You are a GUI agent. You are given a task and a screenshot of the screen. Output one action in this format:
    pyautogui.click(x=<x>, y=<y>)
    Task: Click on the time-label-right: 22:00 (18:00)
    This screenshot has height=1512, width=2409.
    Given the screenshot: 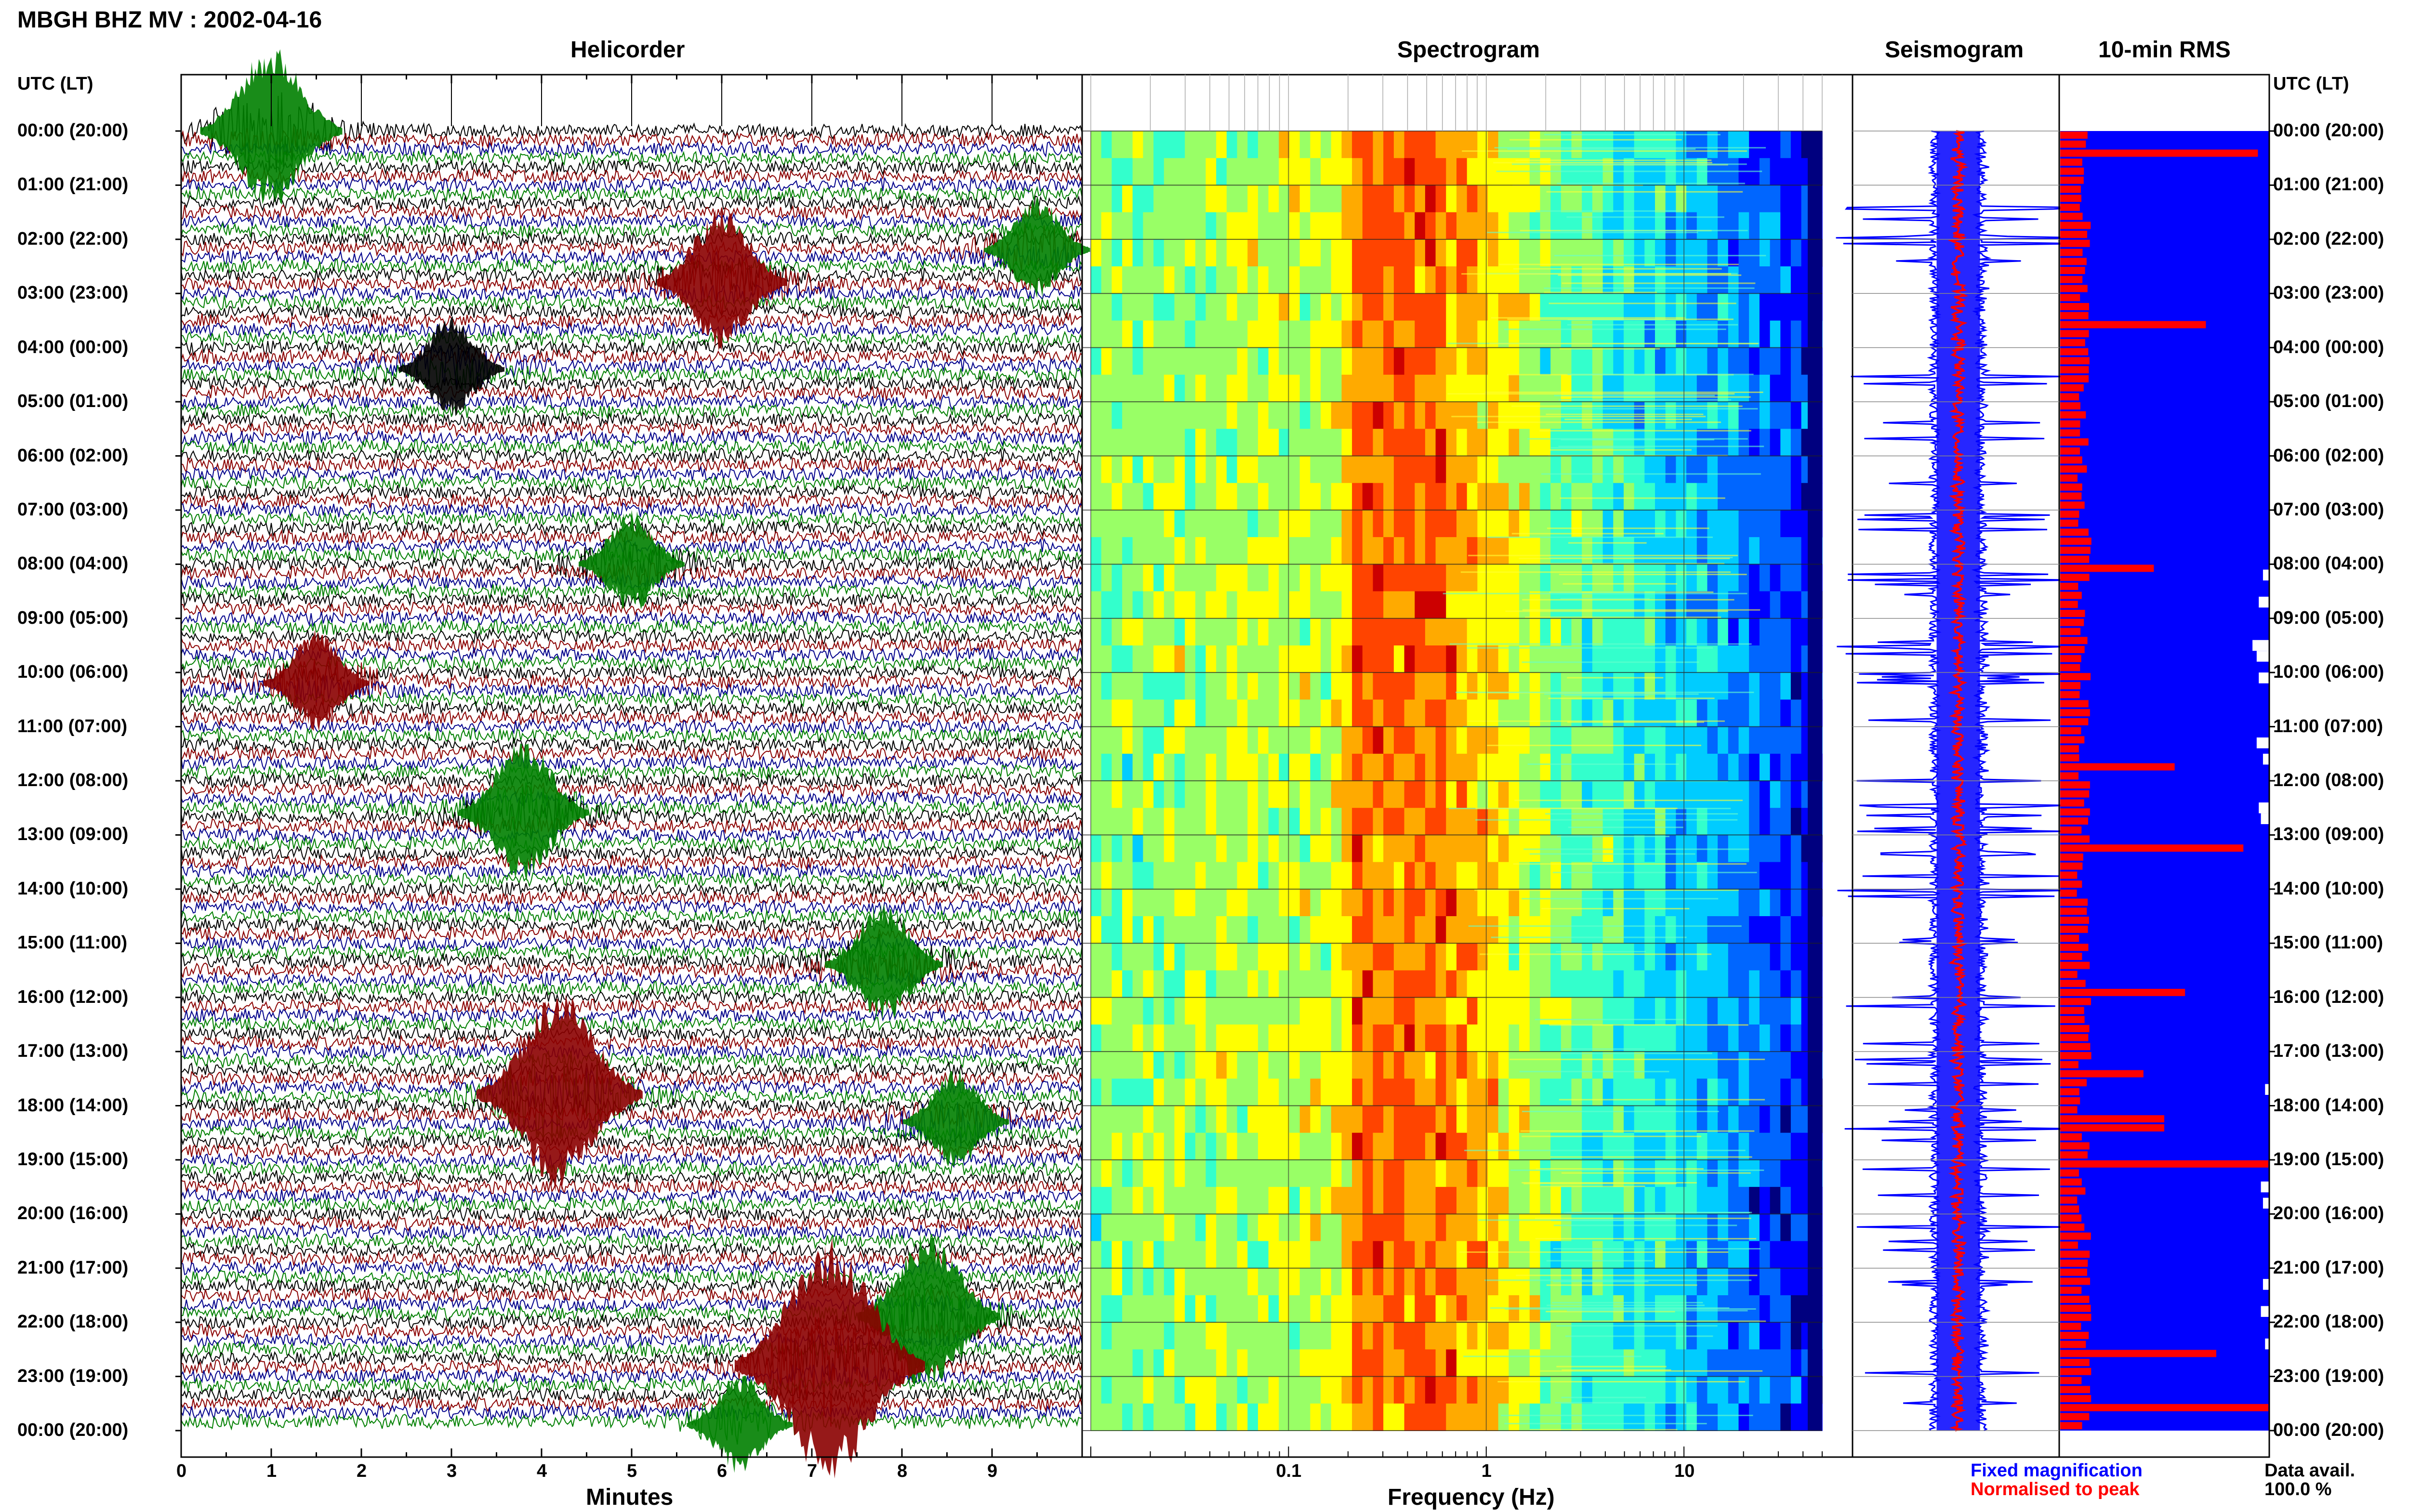 What is the action you would take?
    pyautogui.click(x=2328, y=1322)
    